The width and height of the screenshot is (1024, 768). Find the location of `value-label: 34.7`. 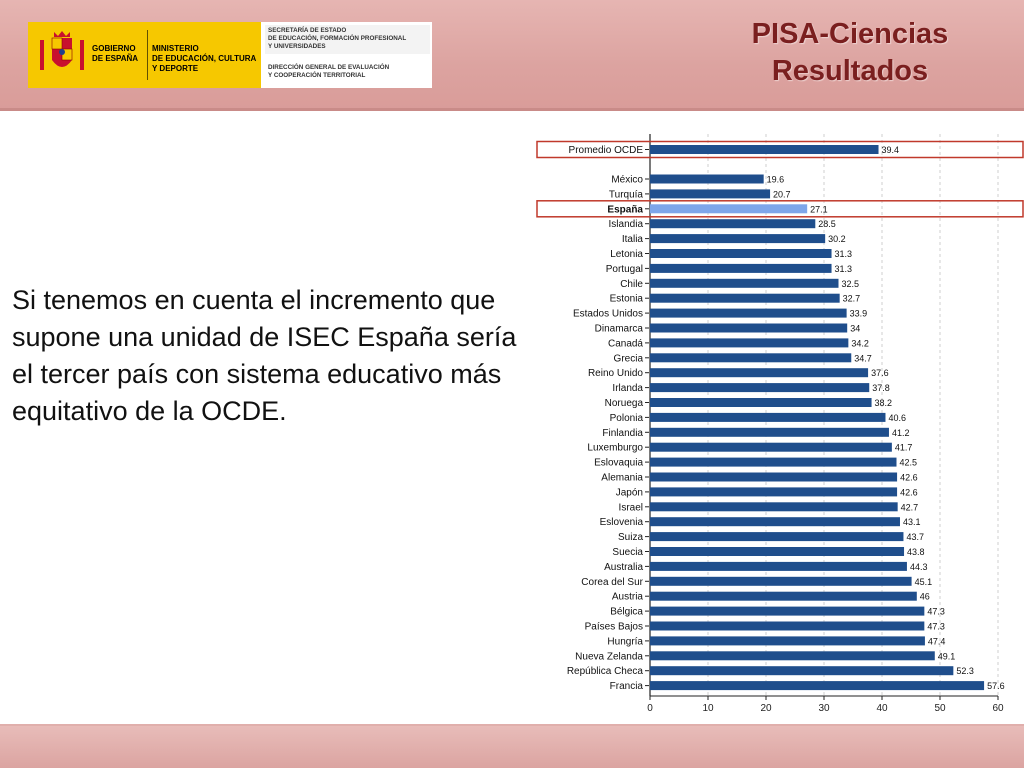

value-label: 34.7 is located at coordinates (863, 358).